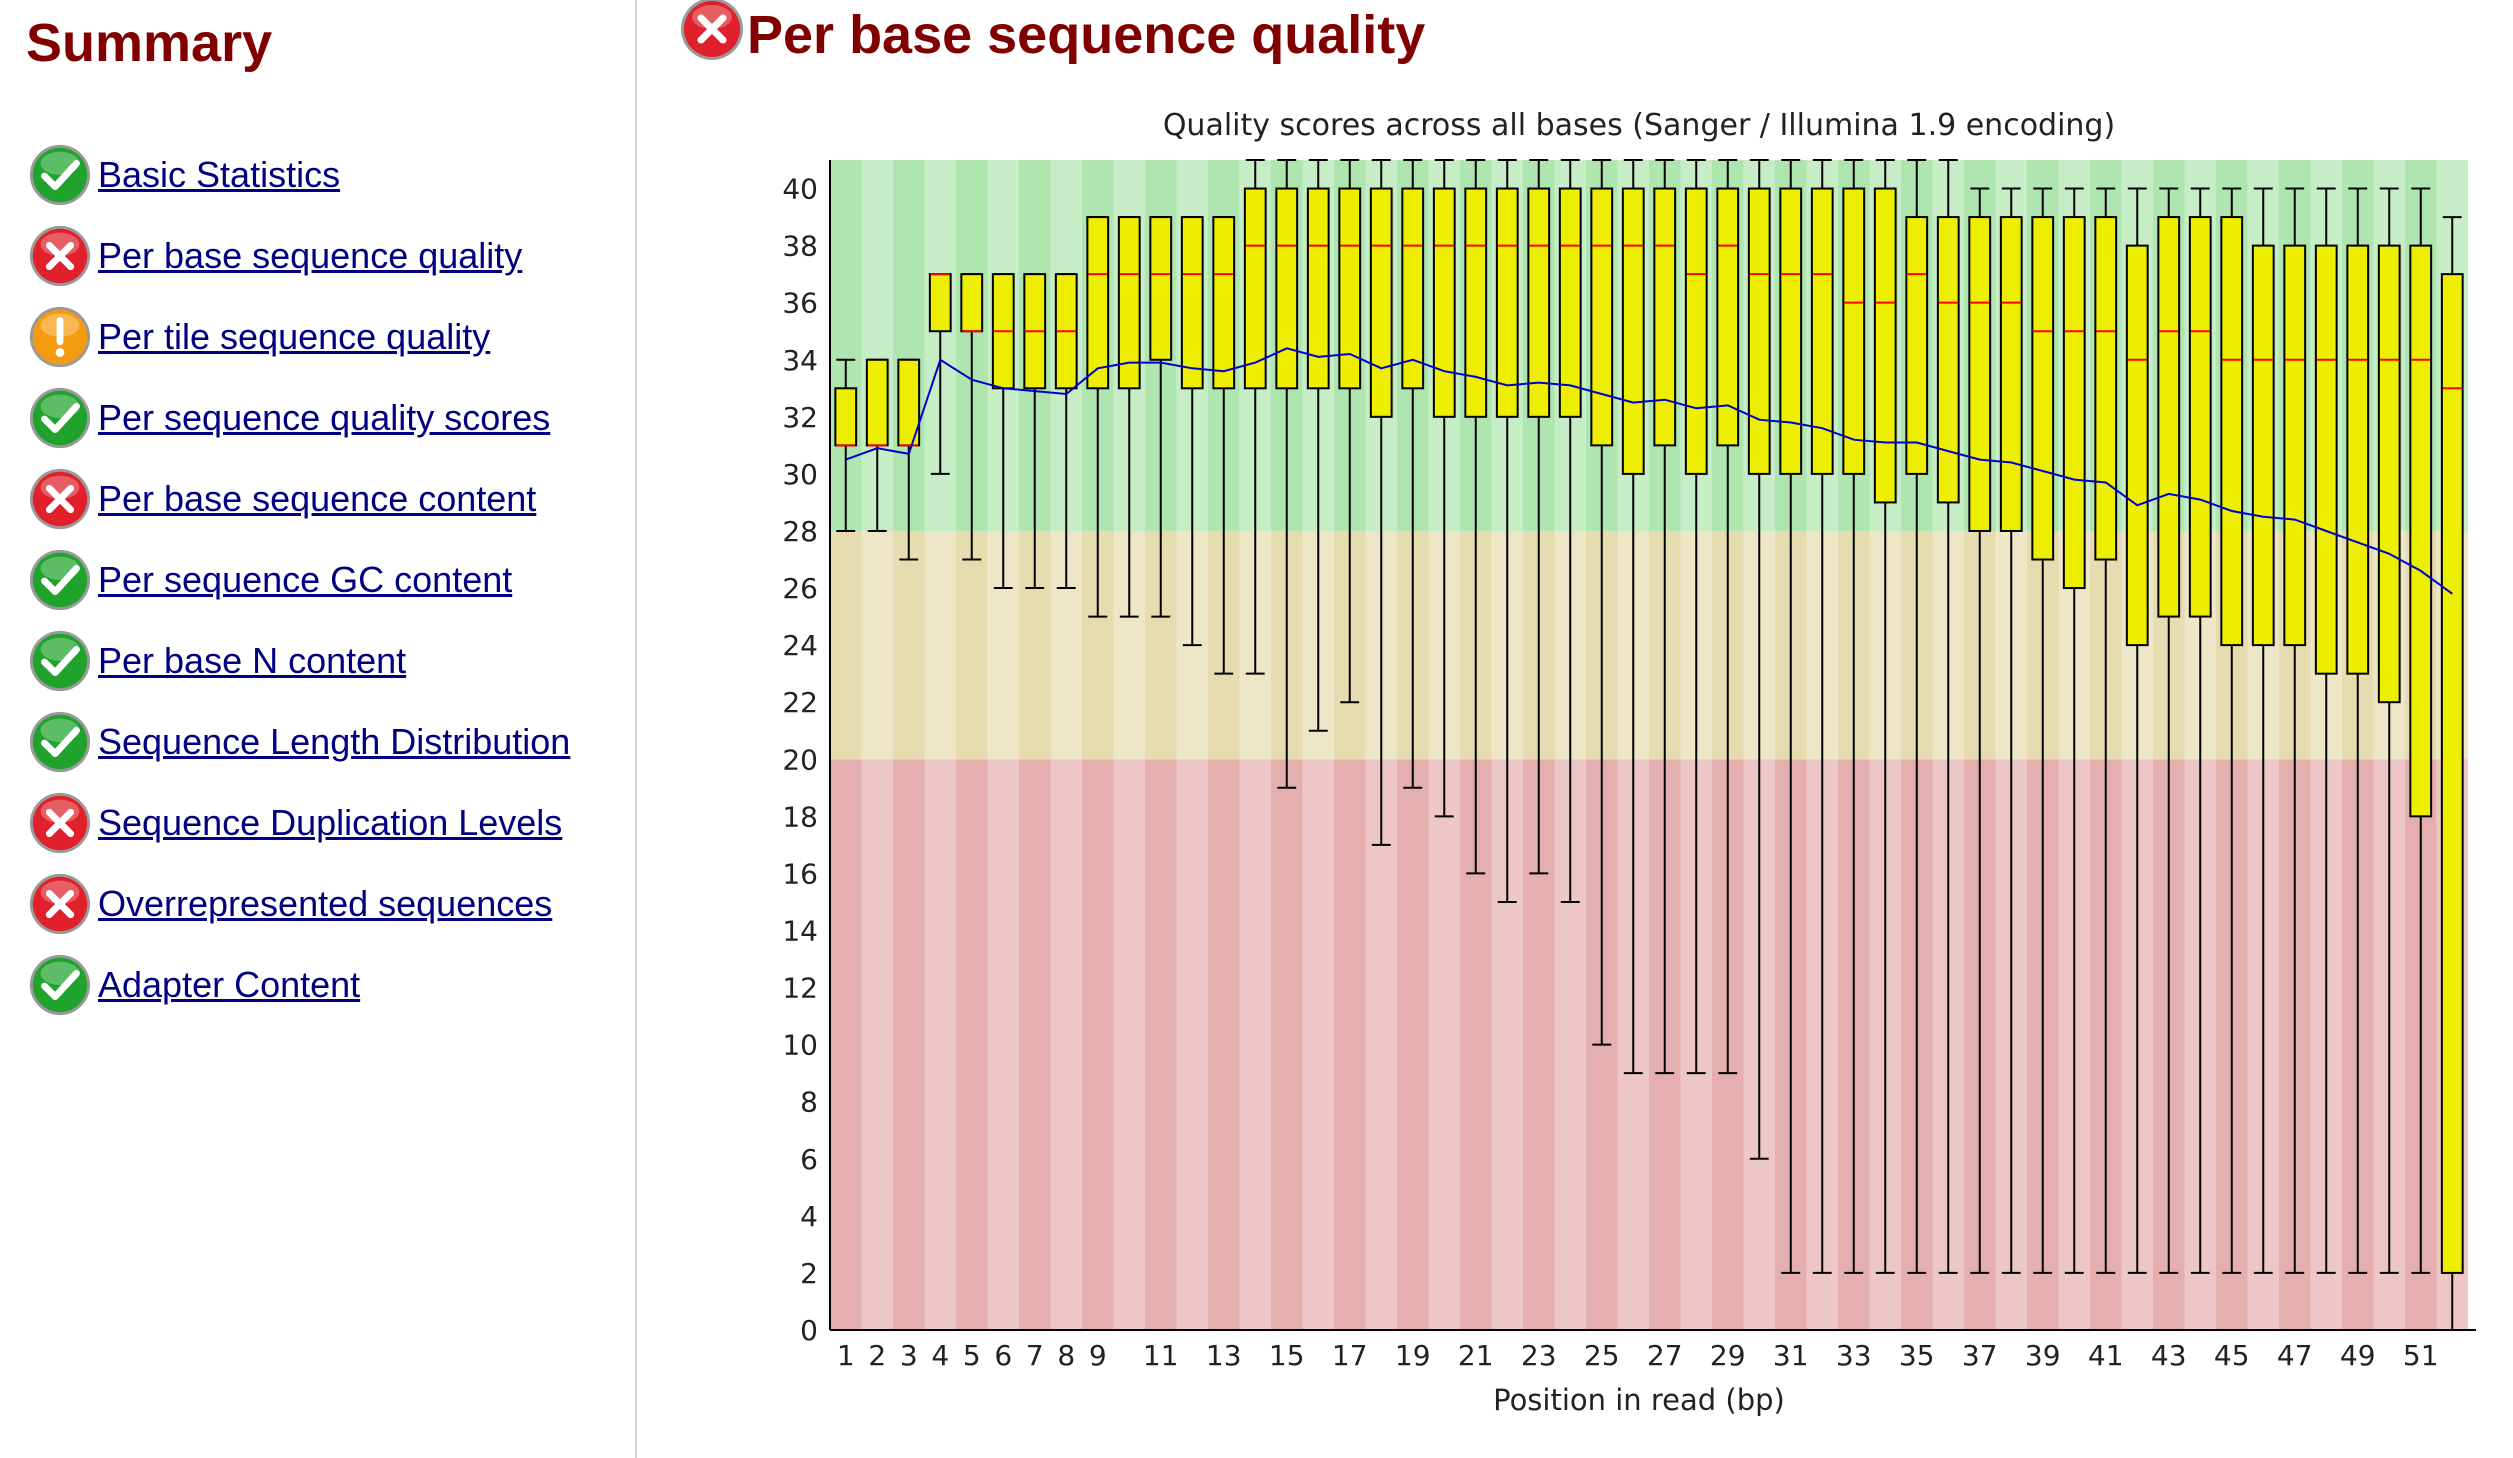 The height and width of the screenshot is (1458, 2513). Describe the element at coordinates (800, 1045) in the screenshot. I see `y-tick-label: 10` at that location.